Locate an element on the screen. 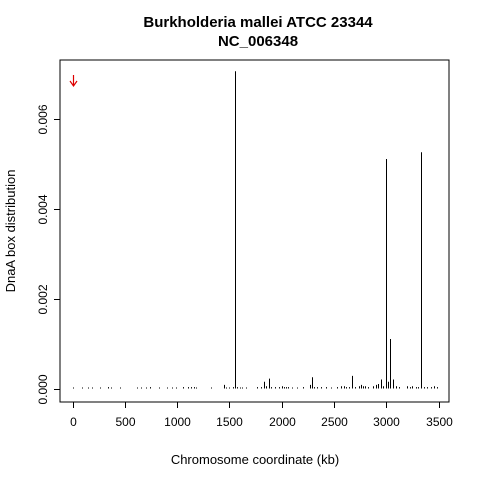 The height and width of the screenshot is (480, 480). y-tick-label-0: 0.000 is located at coordinates (43, 389).